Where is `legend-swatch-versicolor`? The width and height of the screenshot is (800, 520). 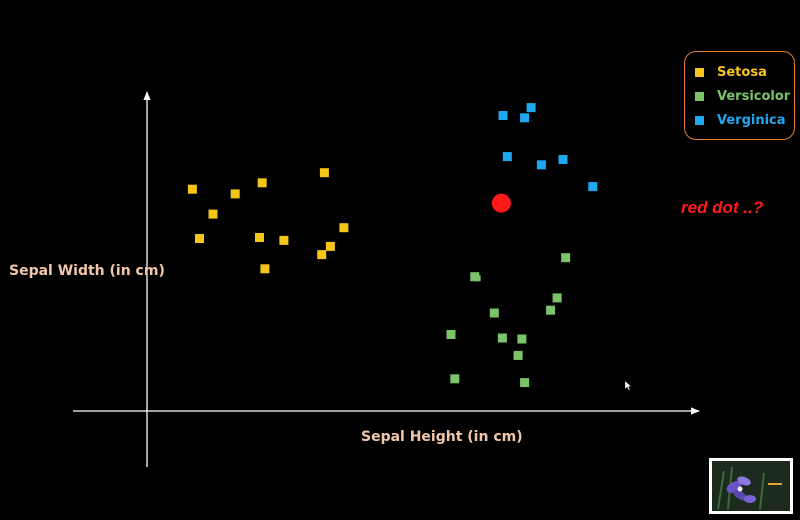
legend-swatch-versicolor is located at coordinates (699, 96).